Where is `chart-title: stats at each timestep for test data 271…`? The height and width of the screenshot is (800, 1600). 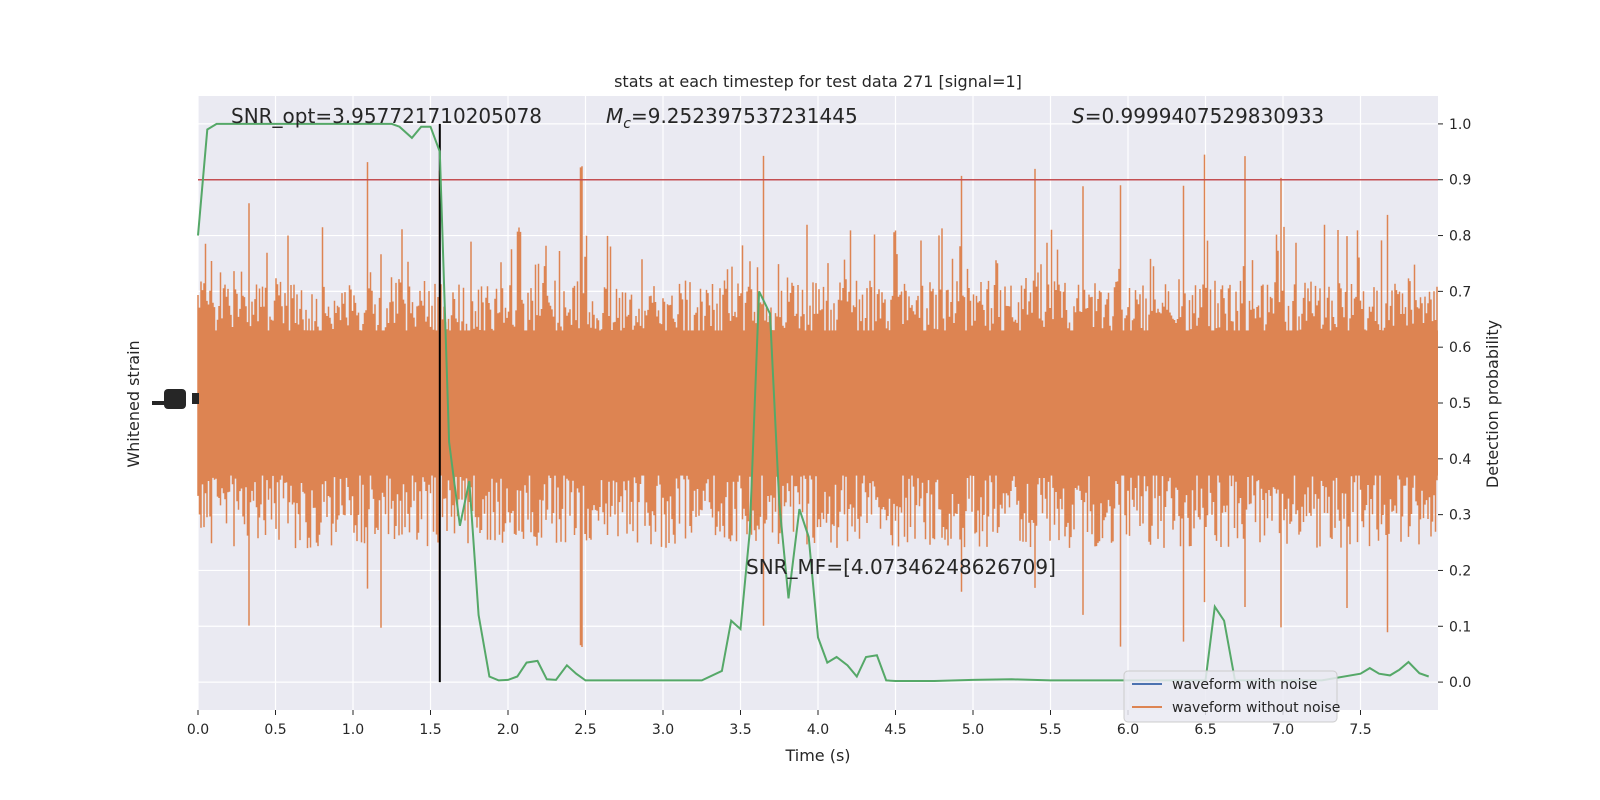 chart-title: stats at each timestep for test data 271… is located at coordinates (818, 81).